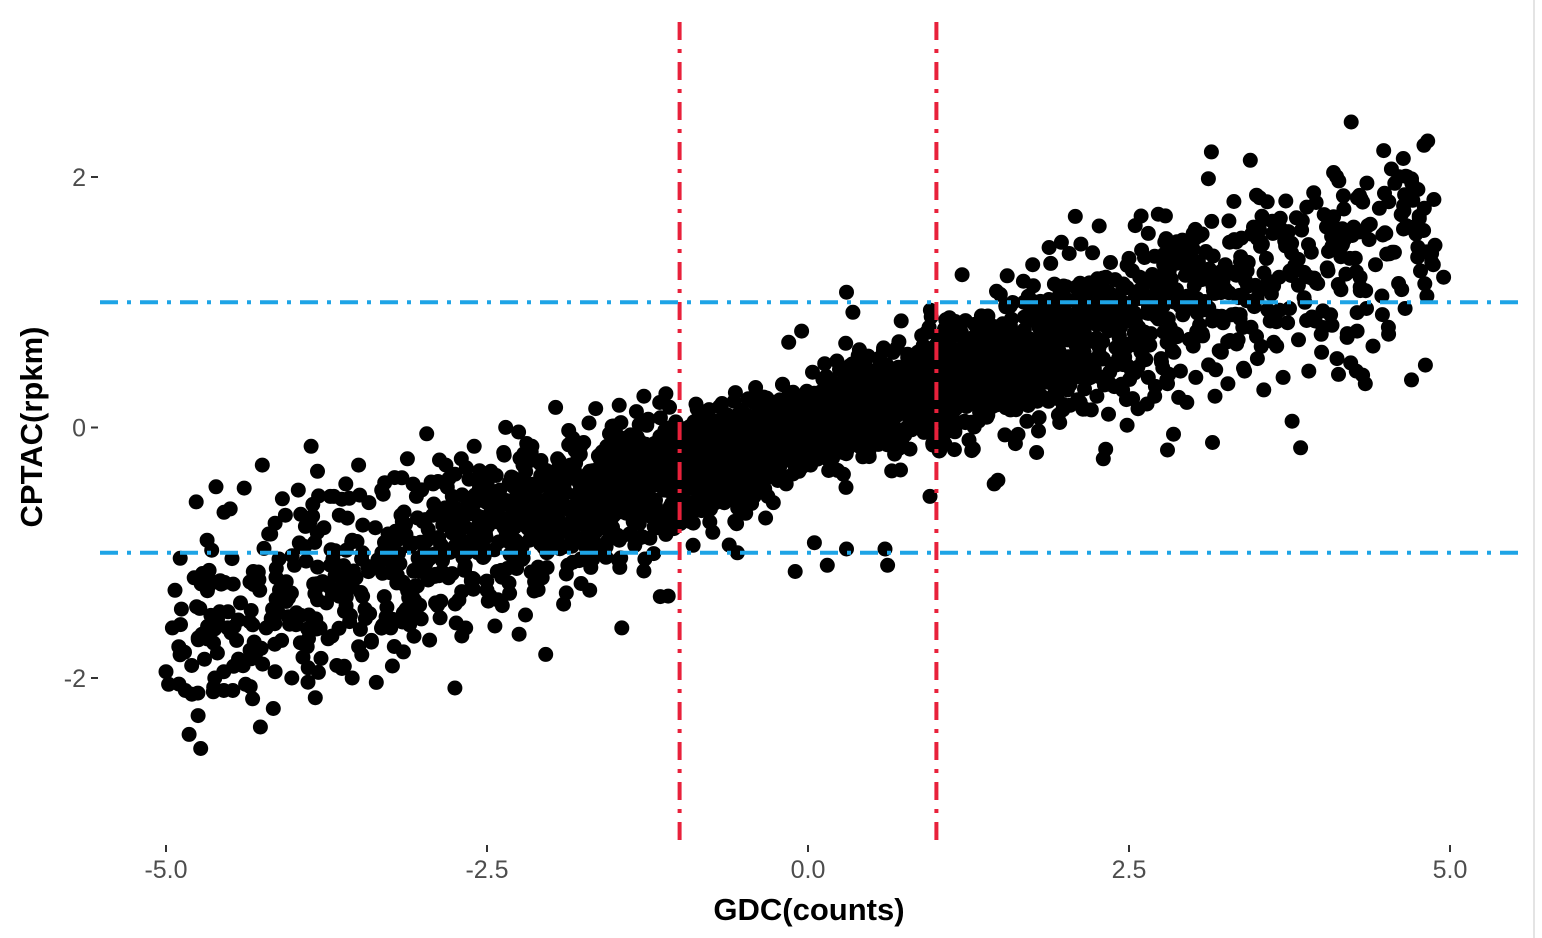  Describe the element at coordinates (79, 429) in the screenshot. I see `y-tick-label: 0` at that location.